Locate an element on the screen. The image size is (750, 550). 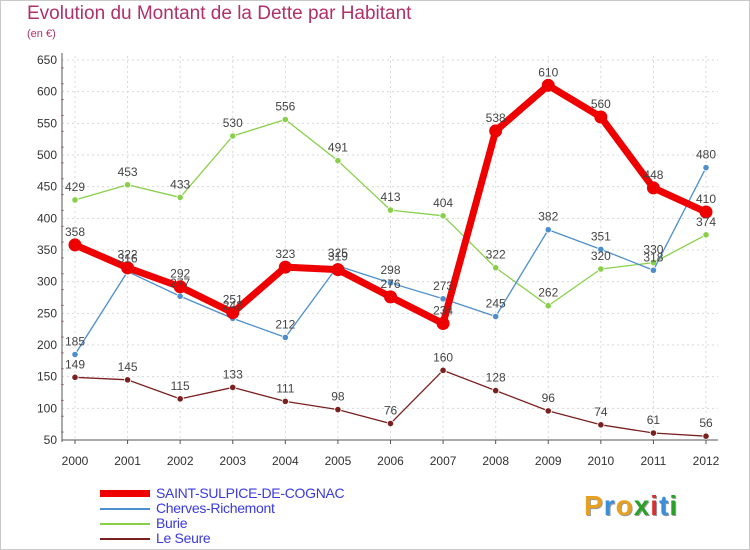
y-tick-label: 500 is located at coordinates (47, 155).